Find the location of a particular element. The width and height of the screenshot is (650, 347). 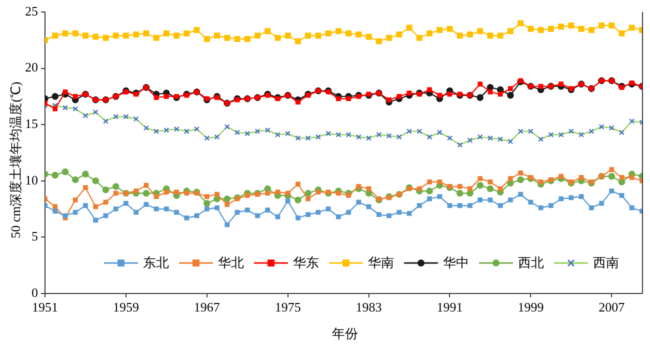

x-tick-label: 1959 is located at coordinates (125, 307).